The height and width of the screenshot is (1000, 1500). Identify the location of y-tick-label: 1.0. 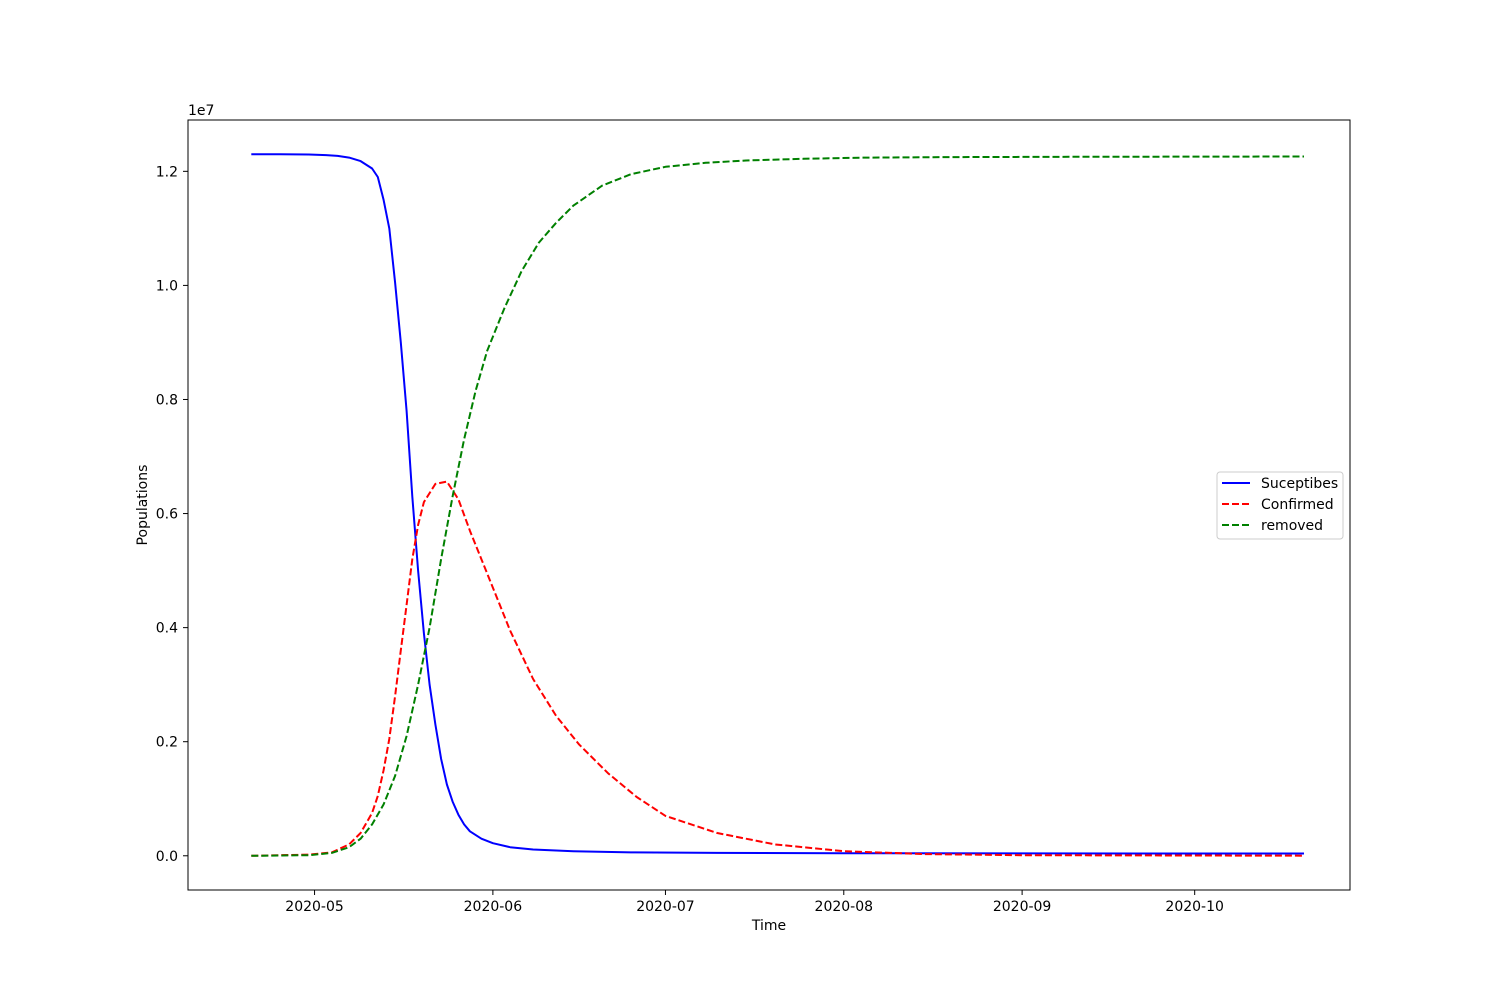
(167, 286).